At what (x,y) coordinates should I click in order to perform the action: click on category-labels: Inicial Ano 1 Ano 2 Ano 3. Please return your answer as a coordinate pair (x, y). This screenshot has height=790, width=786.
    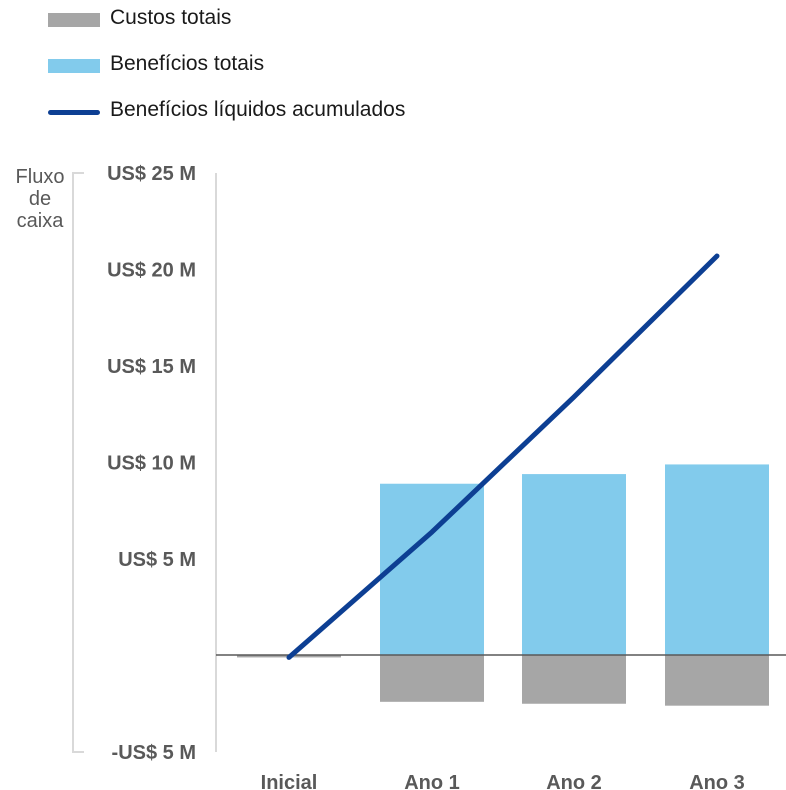
    Looking at the image, I should click on (503, 781).